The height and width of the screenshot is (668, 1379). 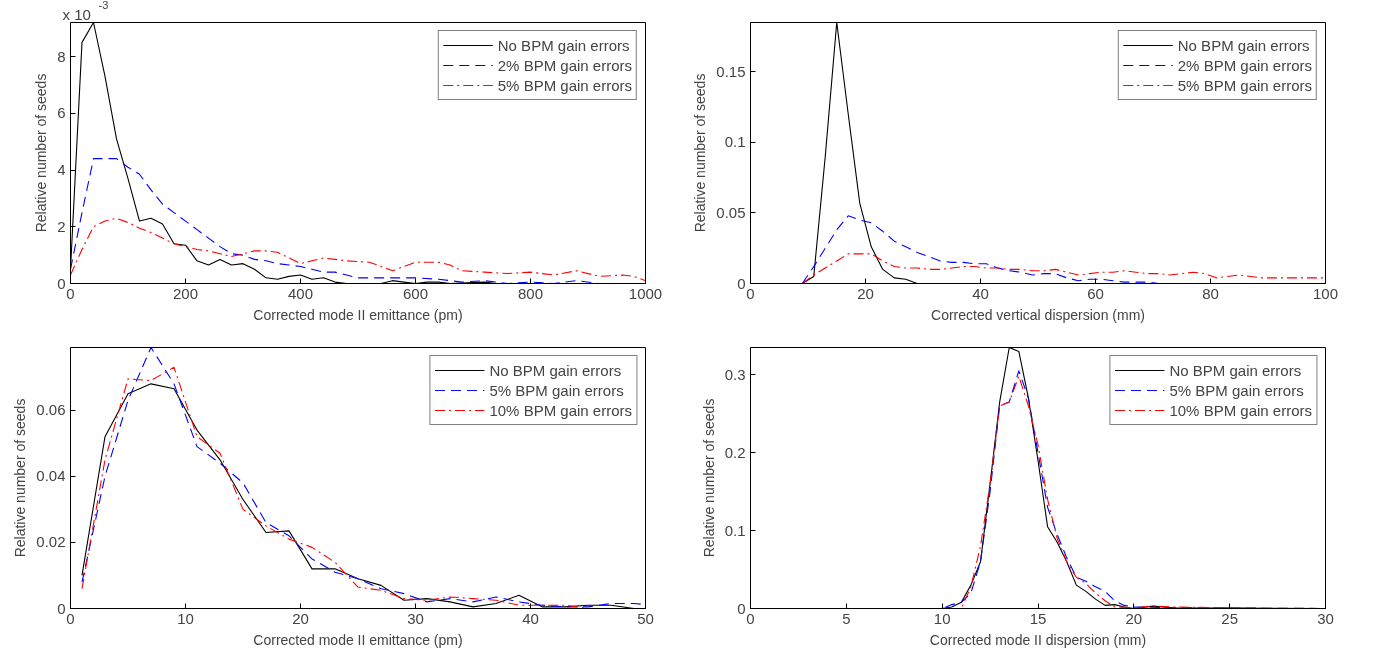 I want to click on x-tick-label: 25, so click(x=1230, y=618).